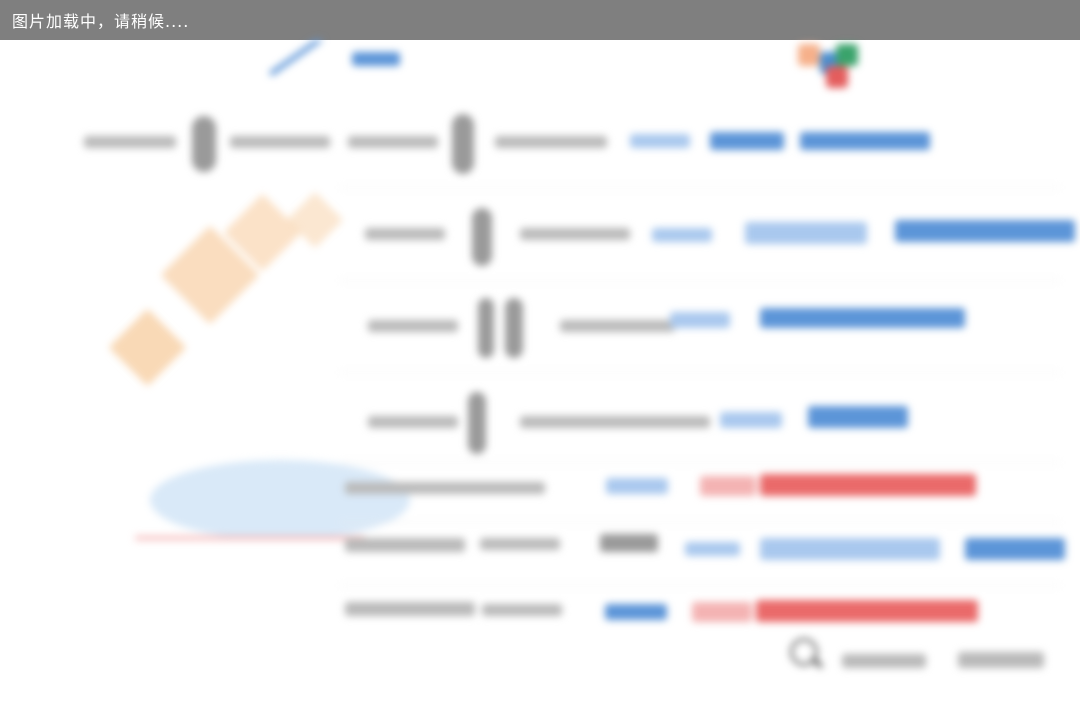 This screenshot has width=1080, height=703. I want to click on arrow-mark, so click(298, 58).